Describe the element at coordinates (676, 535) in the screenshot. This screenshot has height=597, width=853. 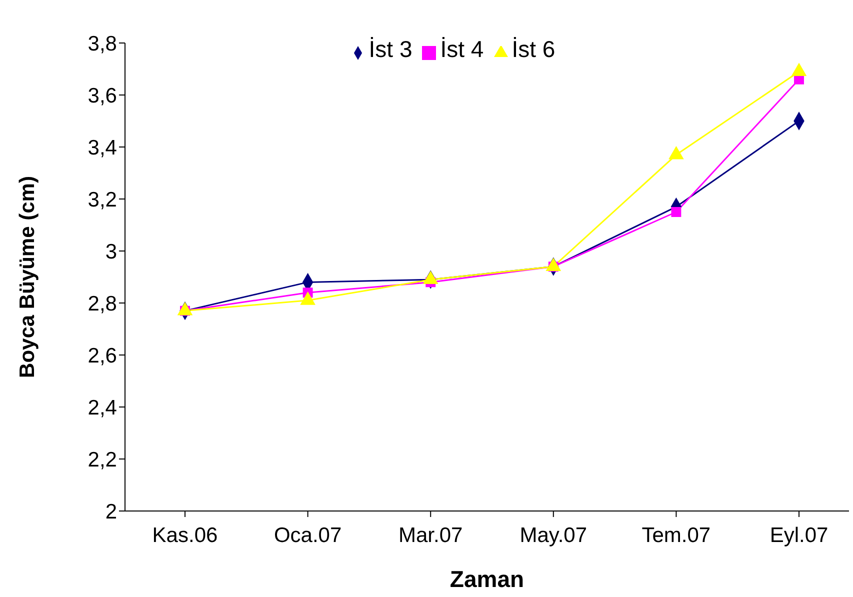
I see `x-tick-label: Tem.07` at that location.